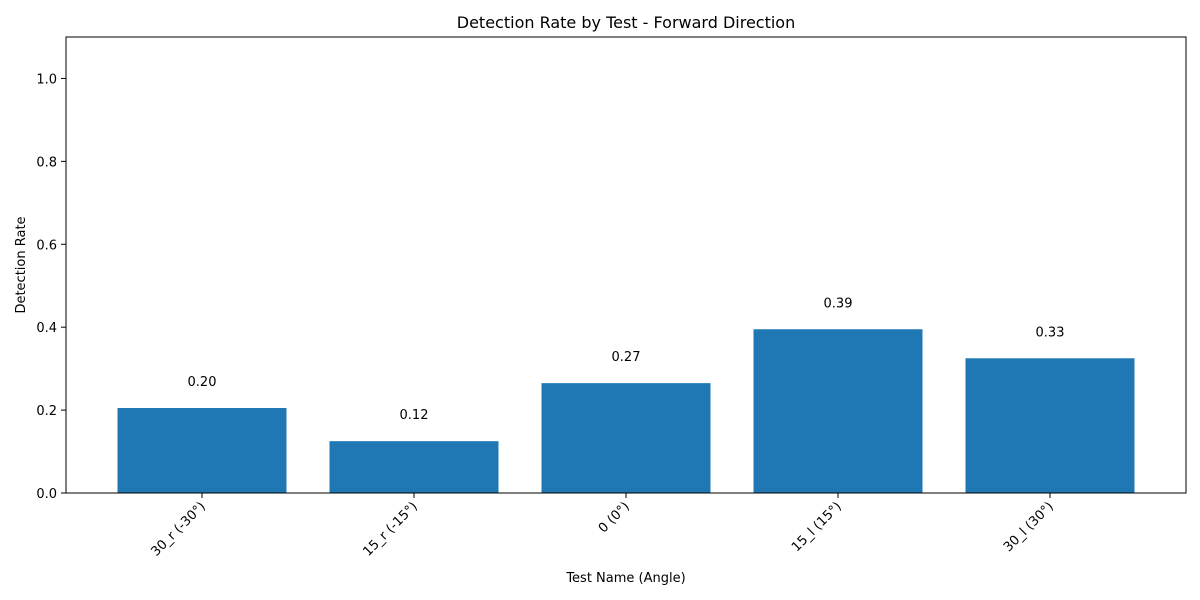  I want to click on y-tick-label: 0.2, so click(46, 411).